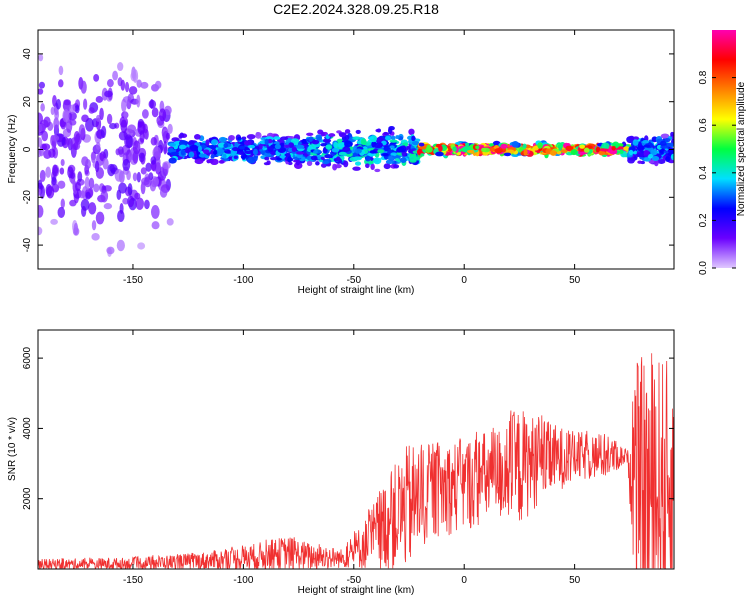 This screenshot has height=600, width=750. I want to click on snr-ylabel: SNR (10 * v/v), so click(12, 449).